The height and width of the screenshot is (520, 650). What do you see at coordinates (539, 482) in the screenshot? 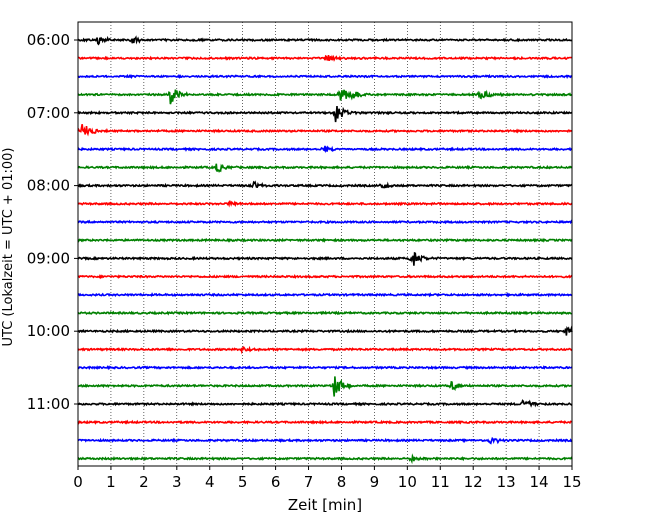
I see `x-tick-label: 14` at bounding box center [539, 482].